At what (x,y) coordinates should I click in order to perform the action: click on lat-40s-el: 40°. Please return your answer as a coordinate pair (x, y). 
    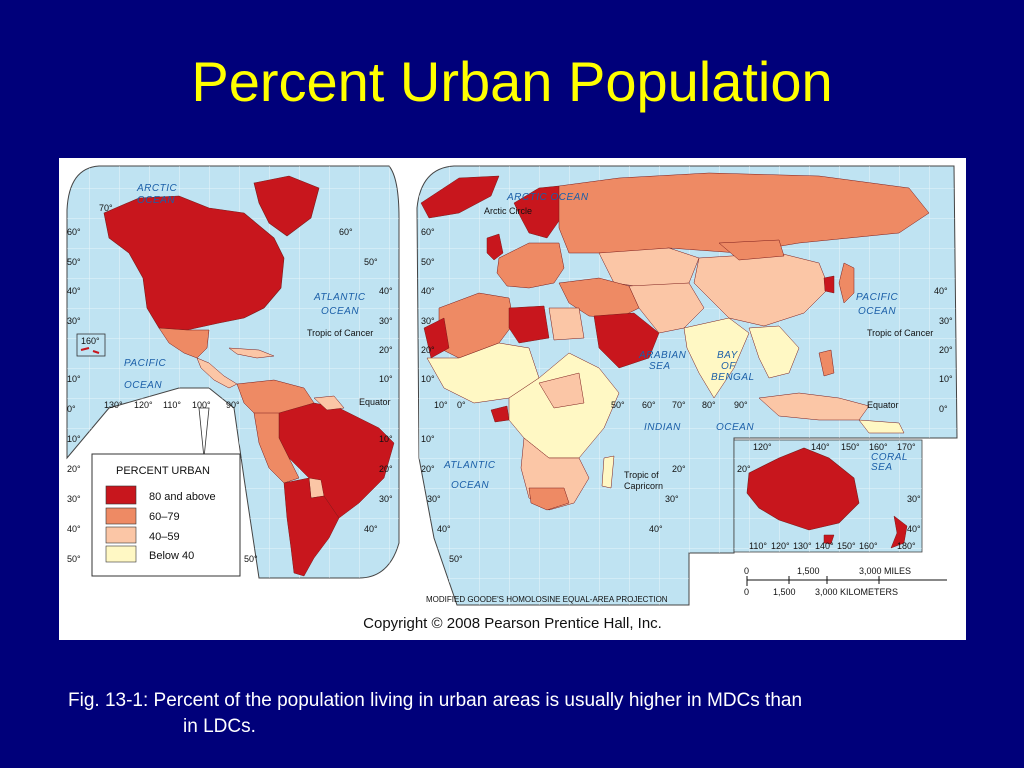
    Looking at the image, I should click on (444, 529).